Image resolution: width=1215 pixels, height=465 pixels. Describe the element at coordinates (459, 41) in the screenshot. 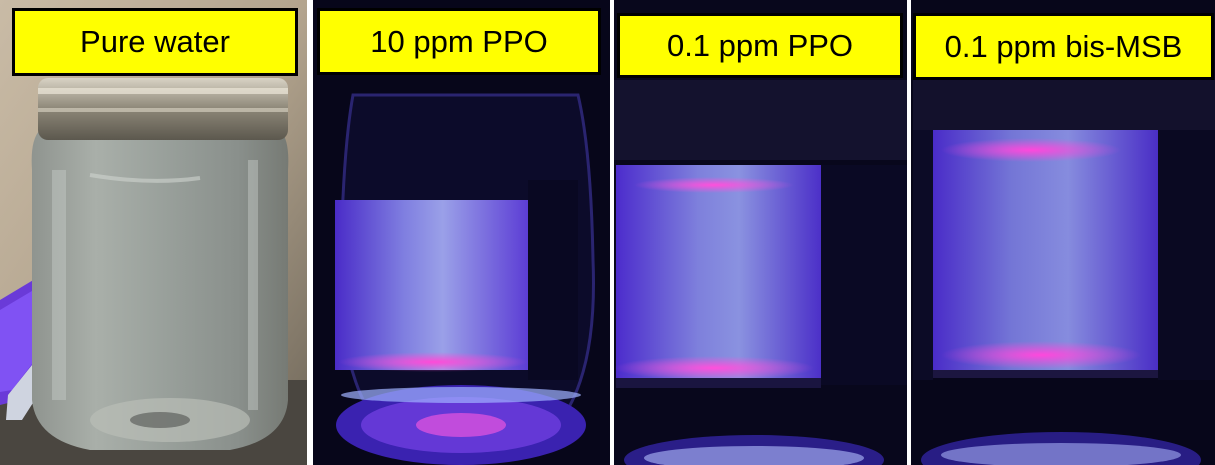

I see `label-10ppm-ppo: 10 ppm PPO` at that location.